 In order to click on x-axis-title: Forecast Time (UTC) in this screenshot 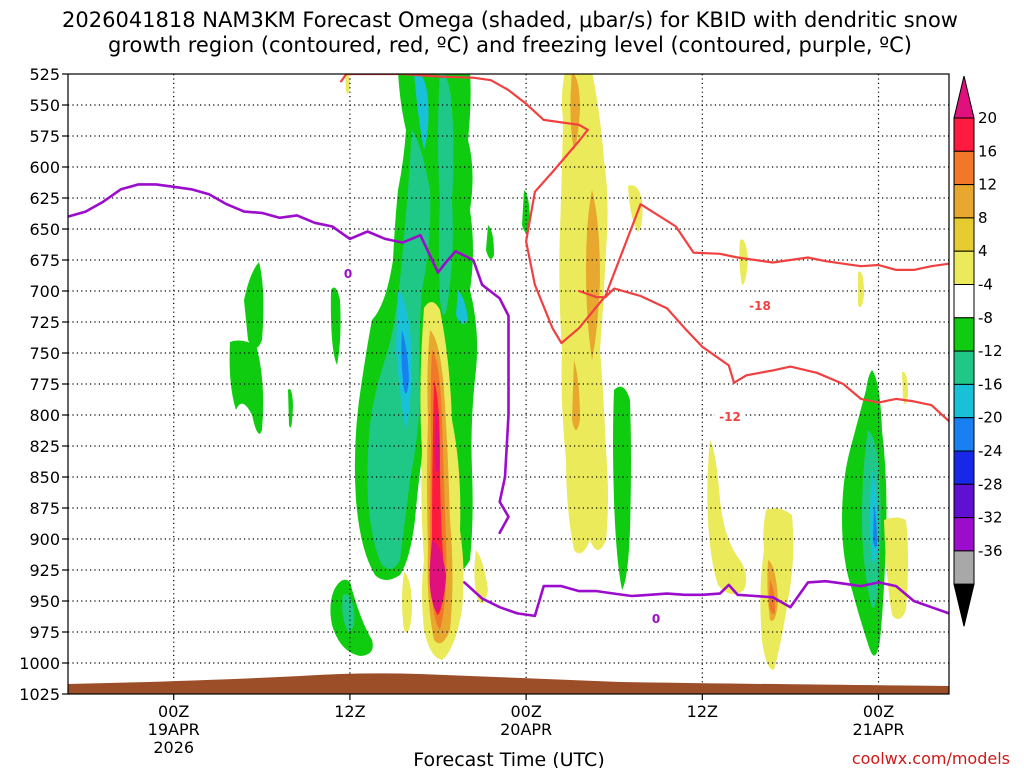, I will do `click(508, 758)`.